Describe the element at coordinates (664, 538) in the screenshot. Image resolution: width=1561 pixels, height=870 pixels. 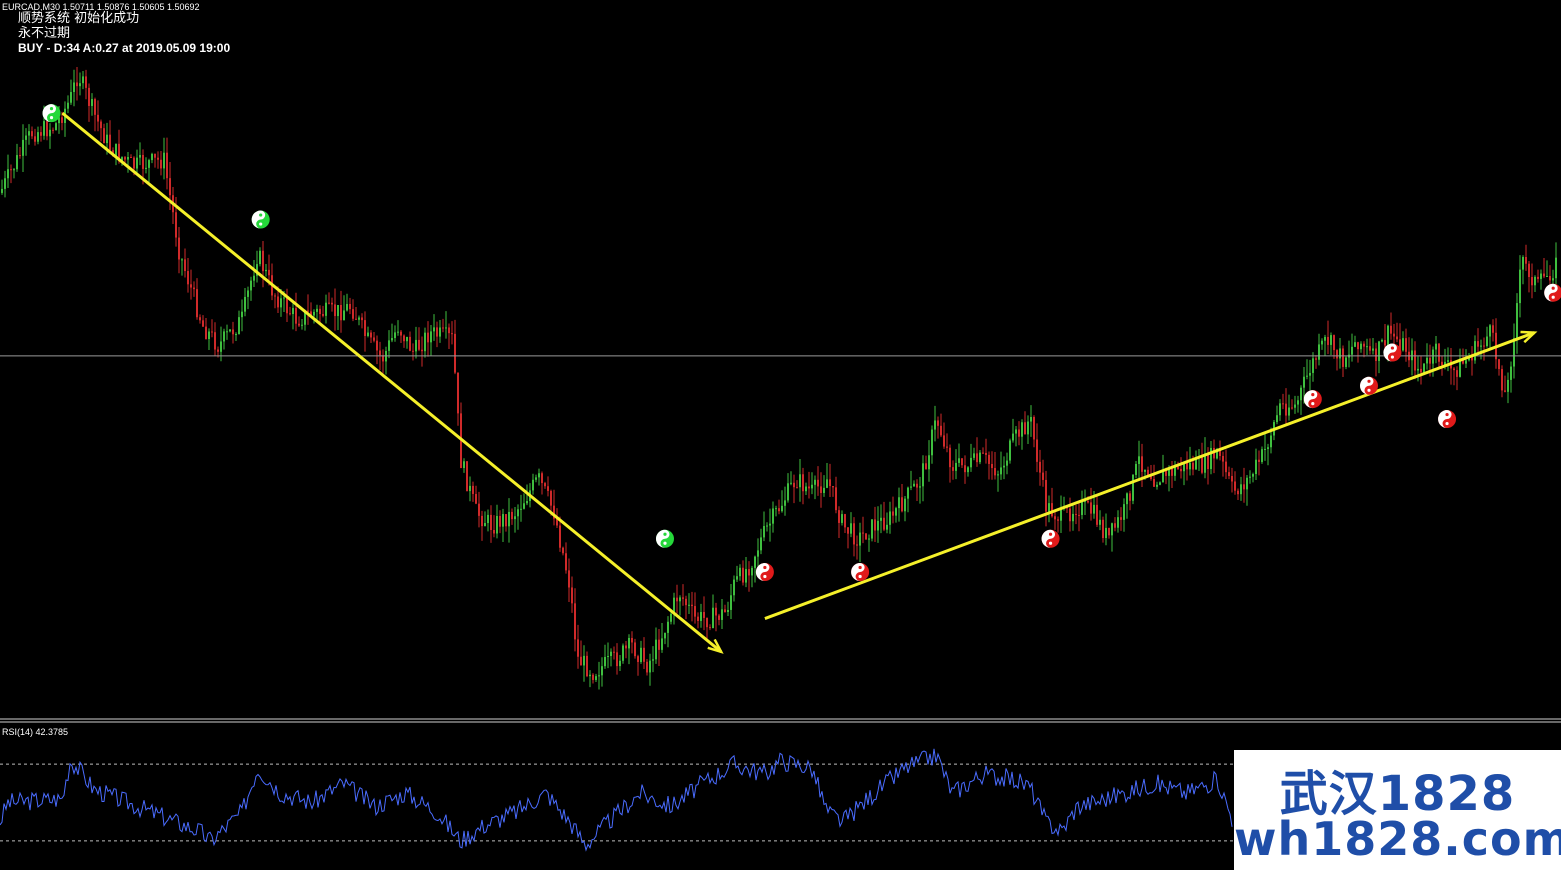
I see `buy-signal-icon` at that location.